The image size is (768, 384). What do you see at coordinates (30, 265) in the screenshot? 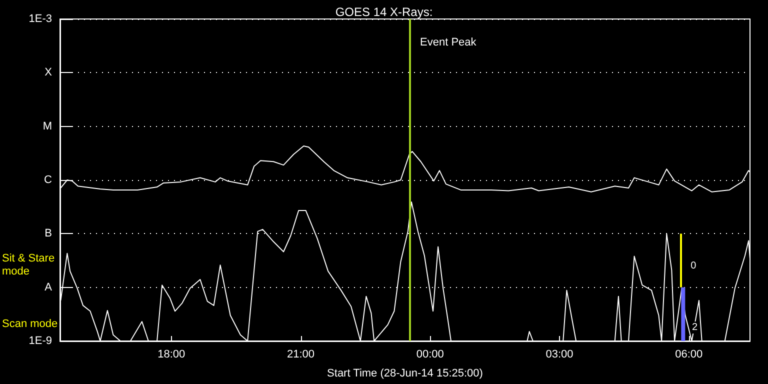
I see `text: Sit & Stare mode` at bounding box center [30, 265].